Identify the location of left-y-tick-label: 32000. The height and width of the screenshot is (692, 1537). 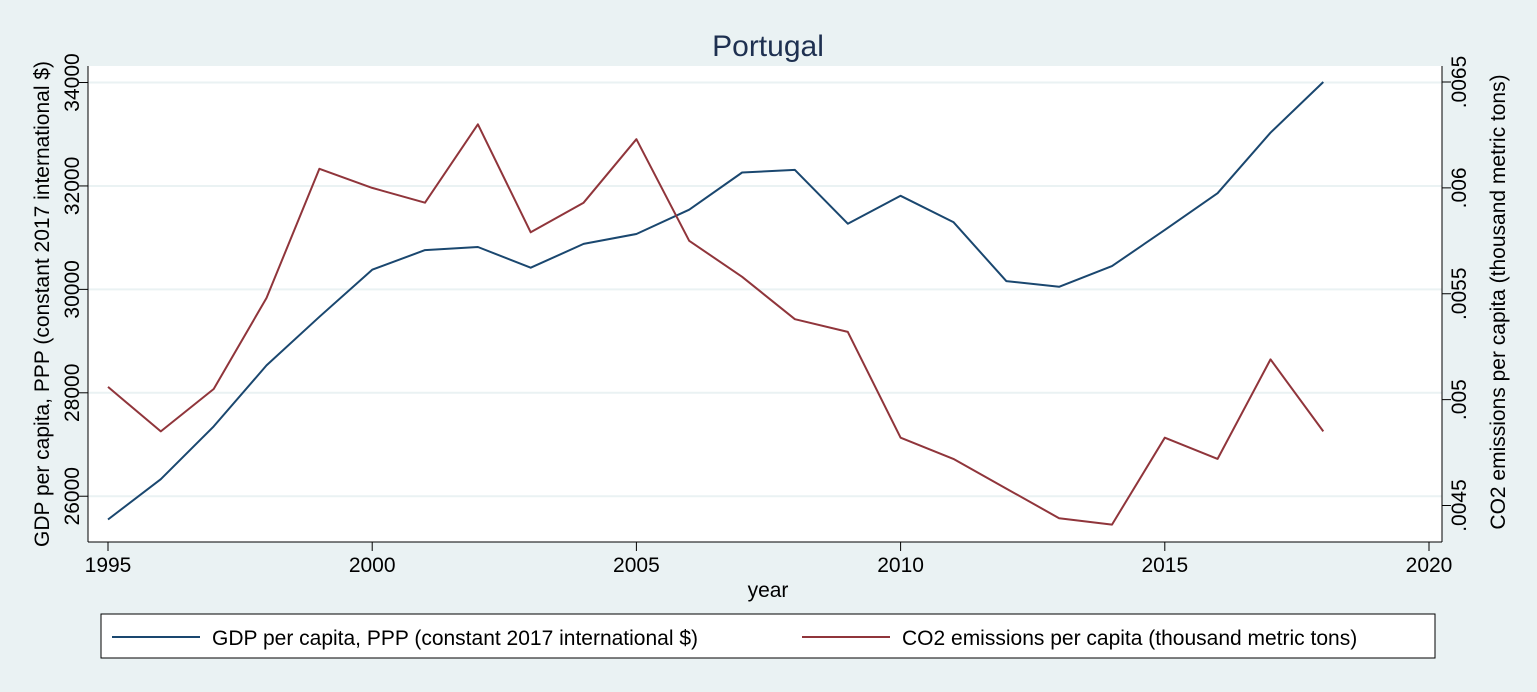
(72, 186).